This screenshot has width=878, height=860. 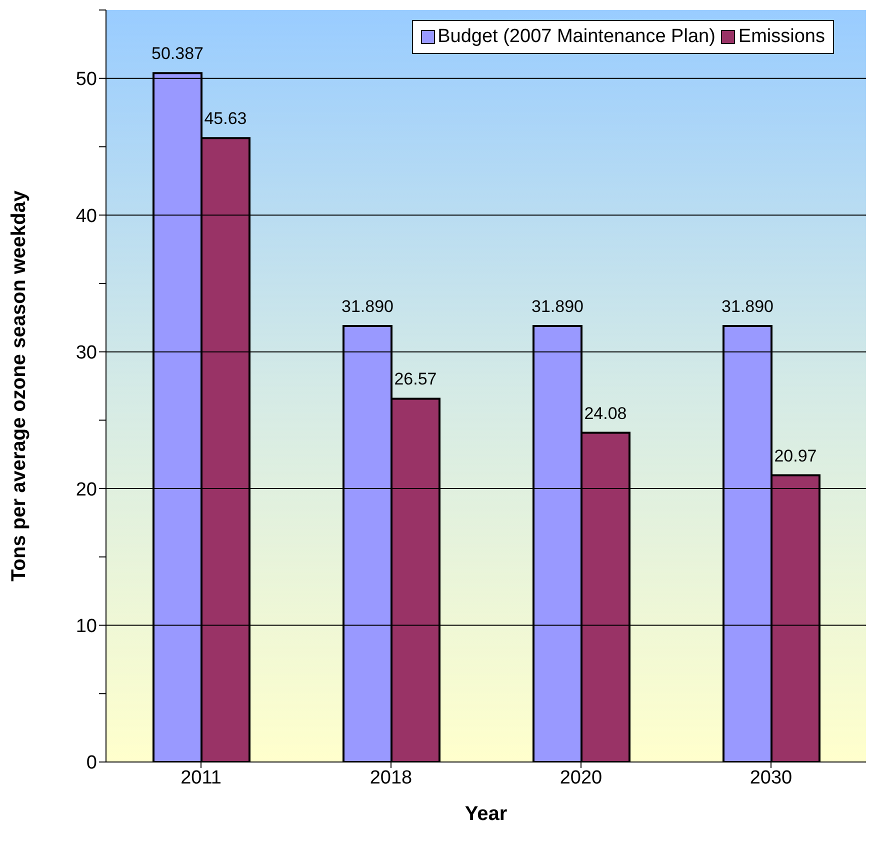 What do you see at coordinates (781, 37) in the screenshot?
I see `legend-label: Emissions` at bounding box center [781, 37].